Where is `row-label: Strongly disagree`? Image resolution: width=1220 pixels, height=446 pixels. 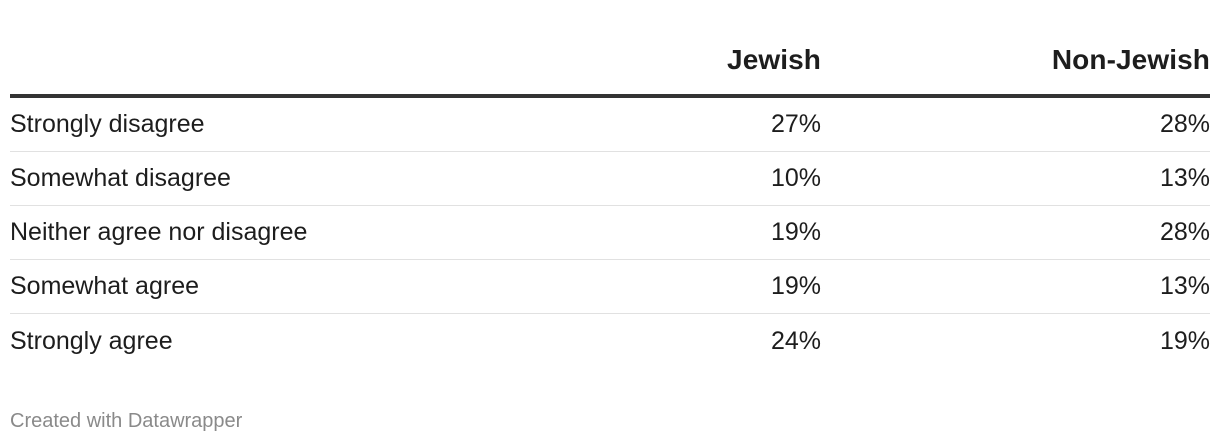
row-label: Strongly disagree is located at coordinates (107, 124).